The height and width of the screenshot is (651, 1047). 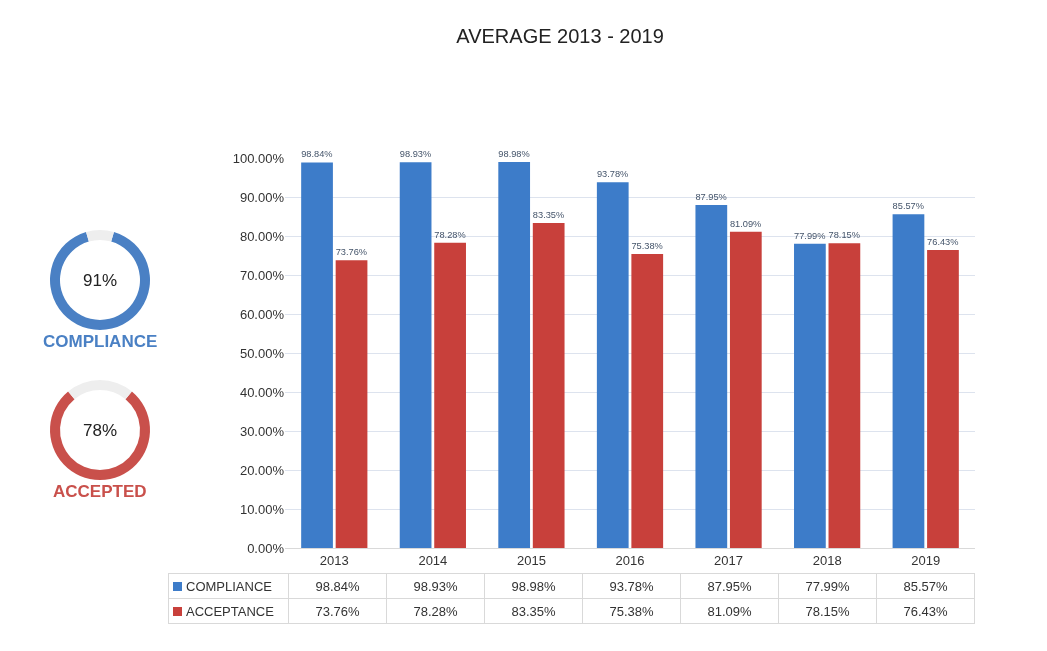 What do you see at coordinates (435, 611) in the screenshot?
I see `data-label: 78.28%` at bounding box center [435, 611].